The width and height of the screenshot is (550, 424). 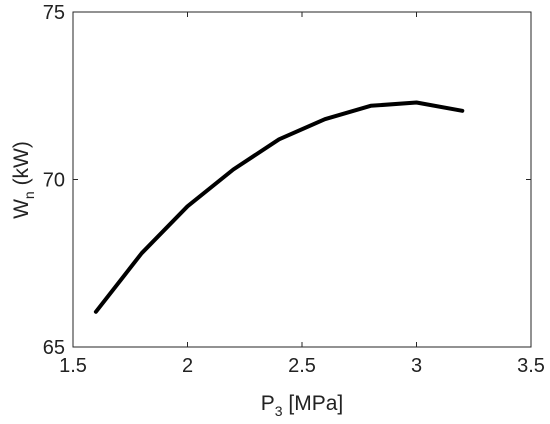 What do you see at coordinates (21, 166) in the screenshot?
I see `y-axis-label-unit: (kW)` at bounding box center [21, 166].